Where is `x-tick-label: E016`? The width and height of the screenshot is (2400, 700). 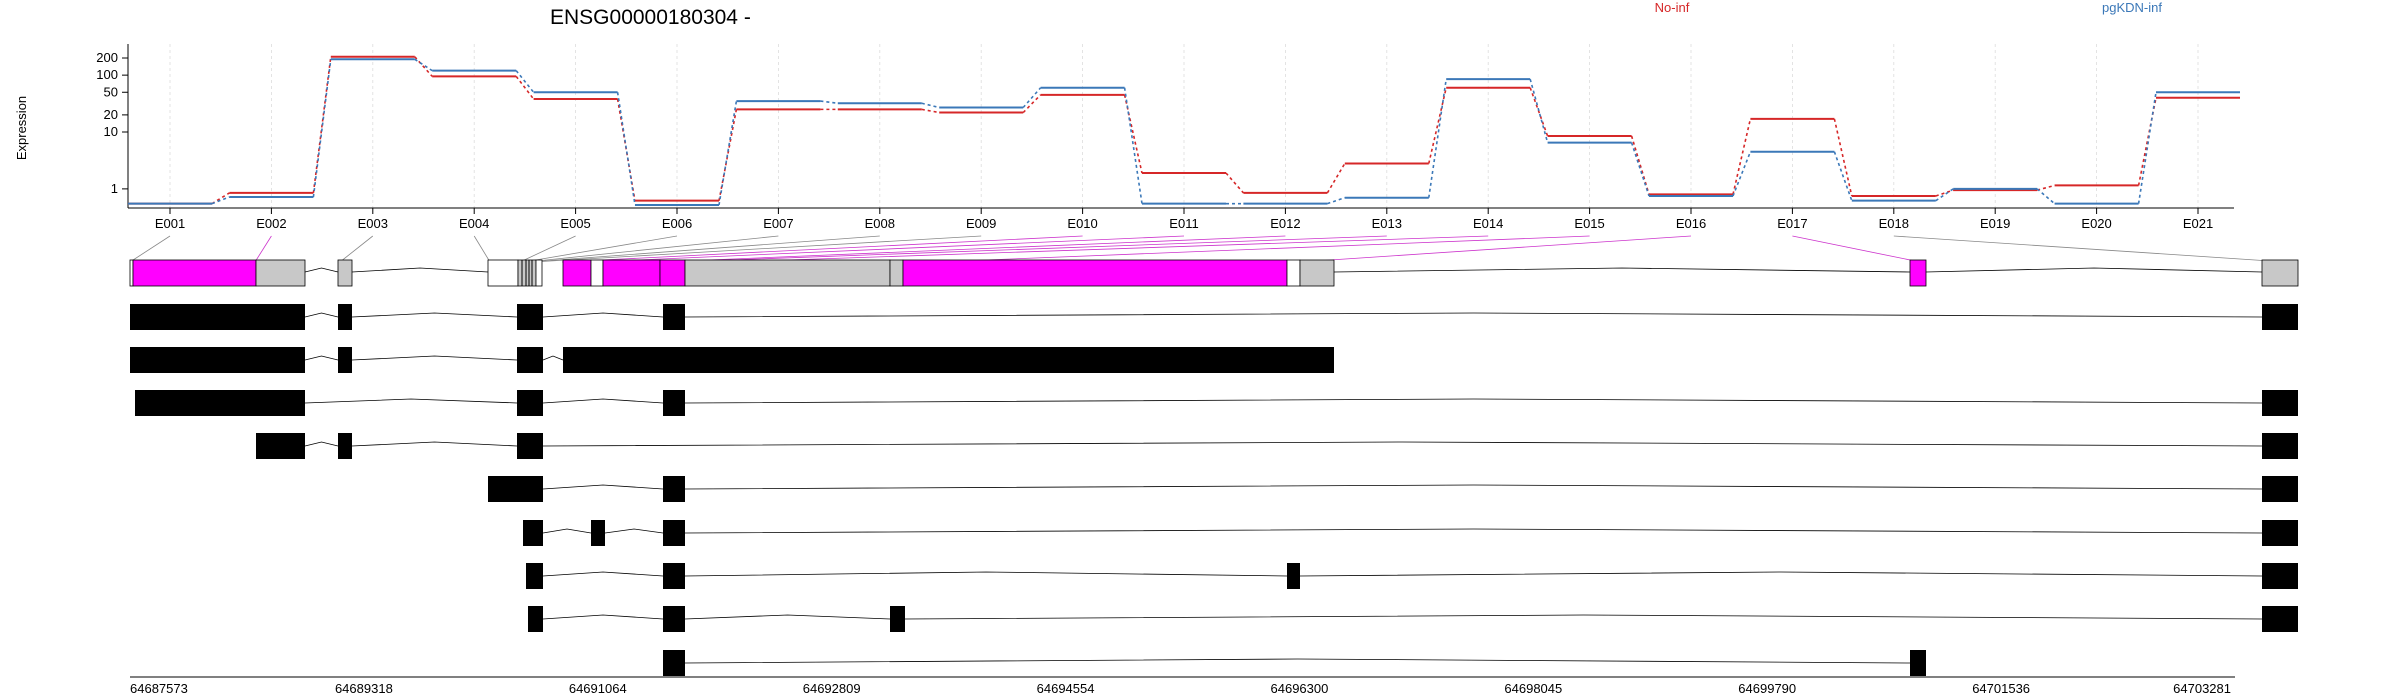
x-tick-label: E016 is located at coordinates (1691, 223).